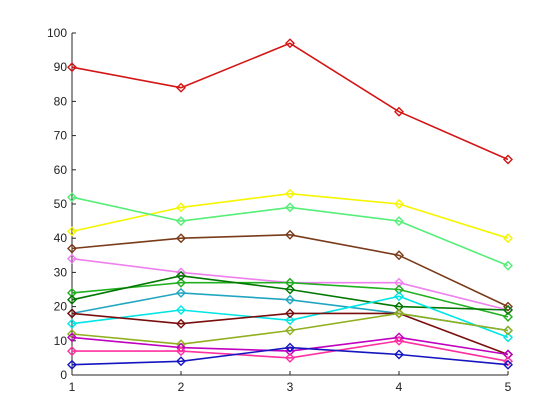 The image size is (560, 420). I want to click on y-tick-label: 30, so click(61, 272).